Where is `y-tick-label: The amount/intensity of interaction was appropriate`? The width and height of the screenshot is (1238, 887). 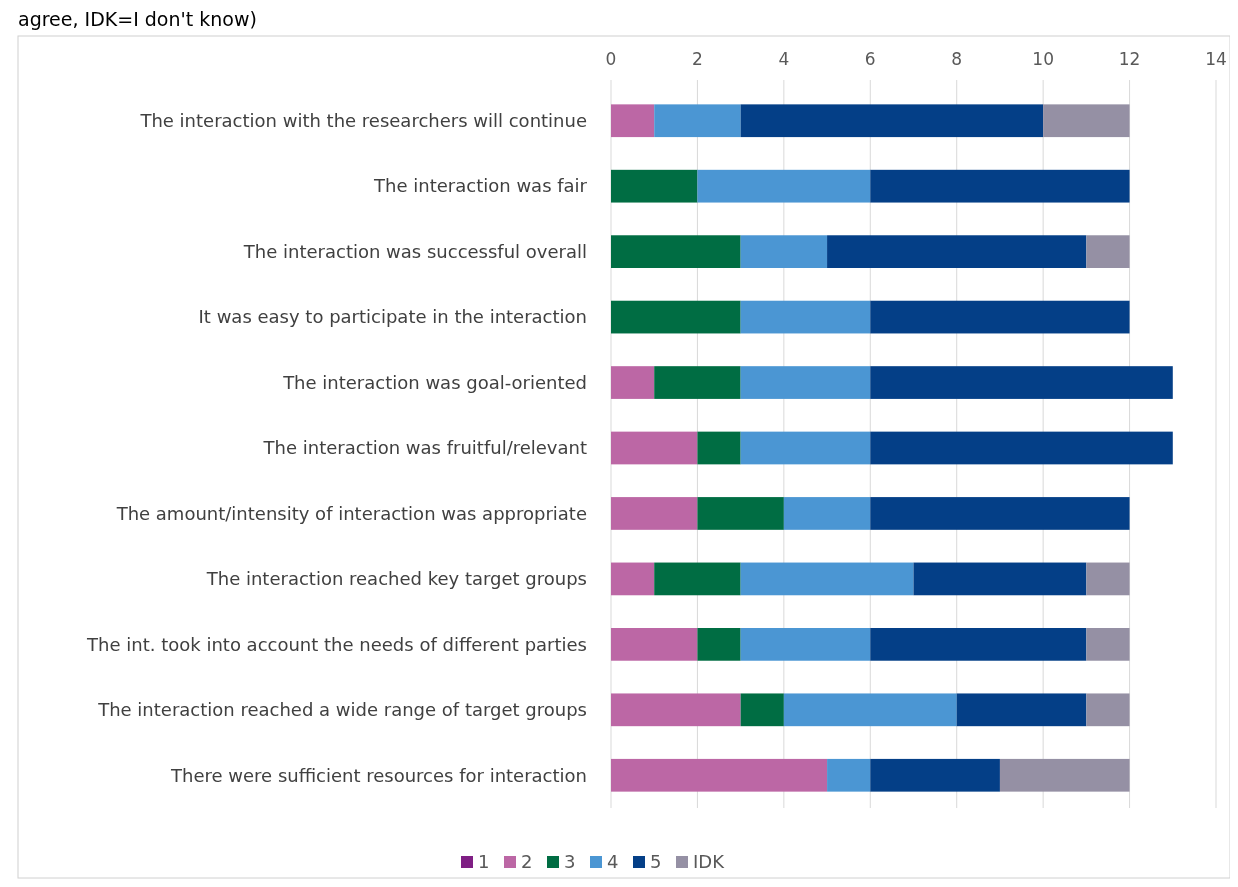
y-tick-label: The amount/intensity of interaction was appropriate is located at coordinates (351, 513).